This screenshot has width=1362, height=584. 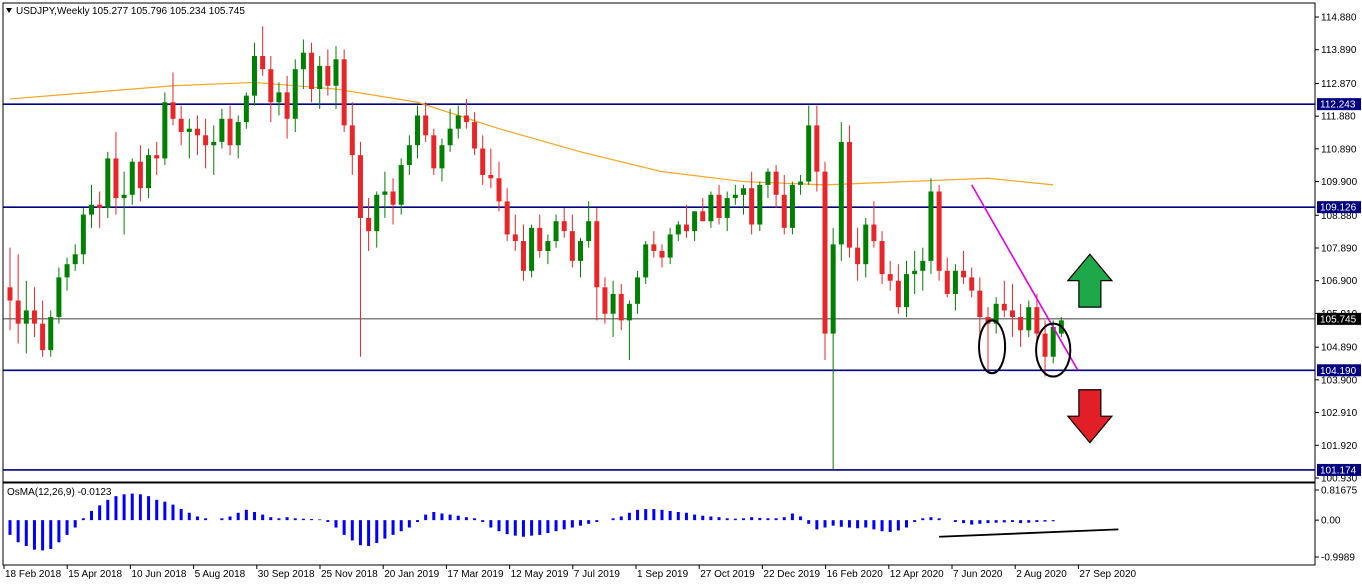 What do you see at coordinates (1339, 216) in the screenshot?
I see `y-tick-label: 108.880` at bounding box center [1339, 216].